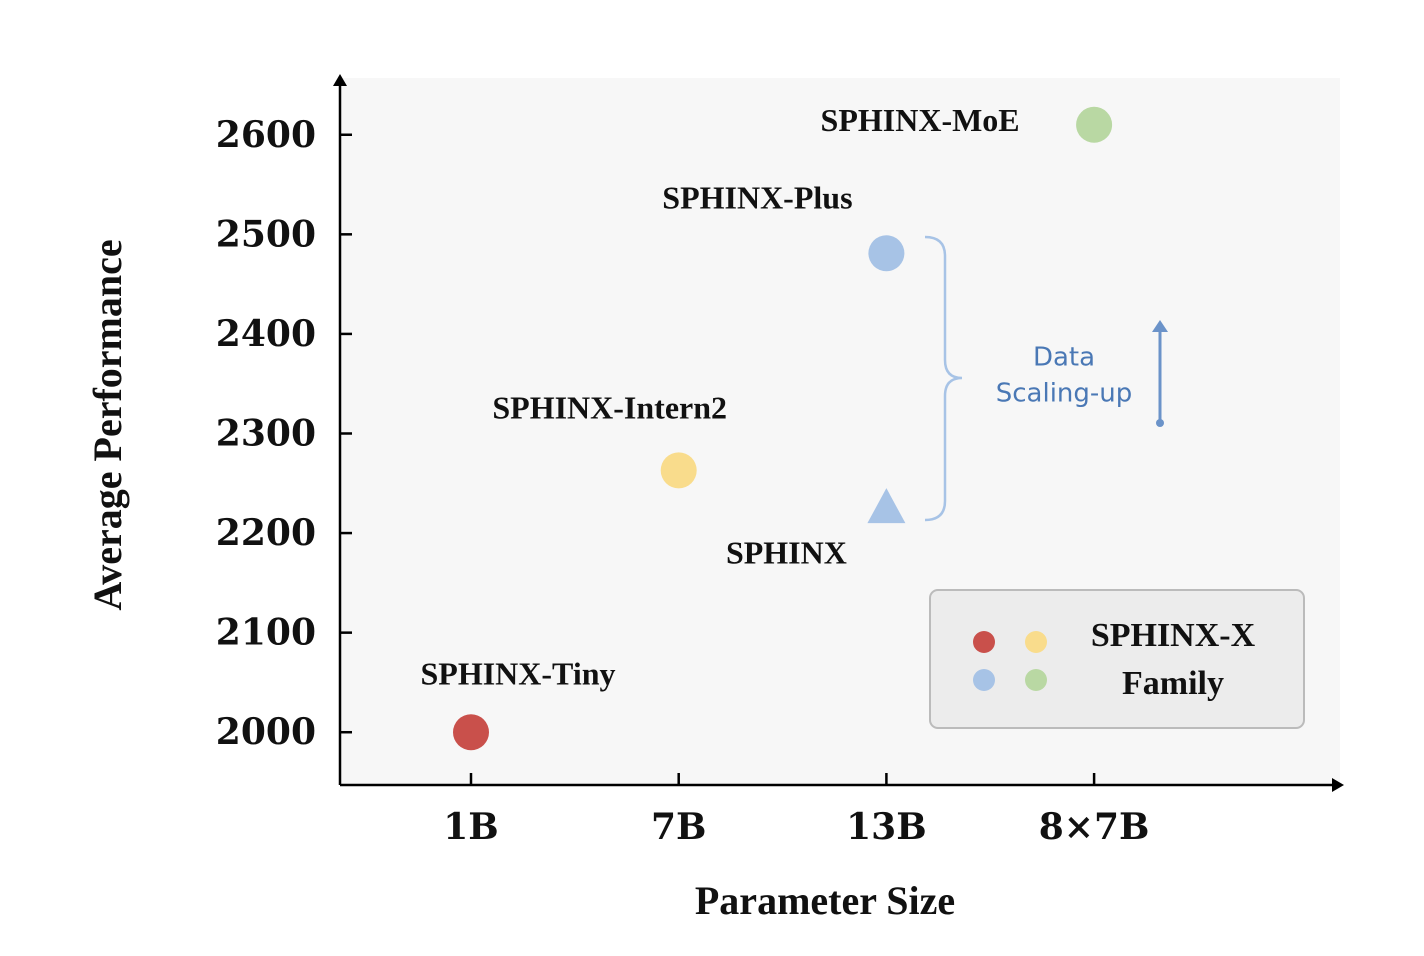  What do you see at coordinates (678, 827) in the screenshot?
I see `x-tick-label: 7B` at bounding box center [678, 827].